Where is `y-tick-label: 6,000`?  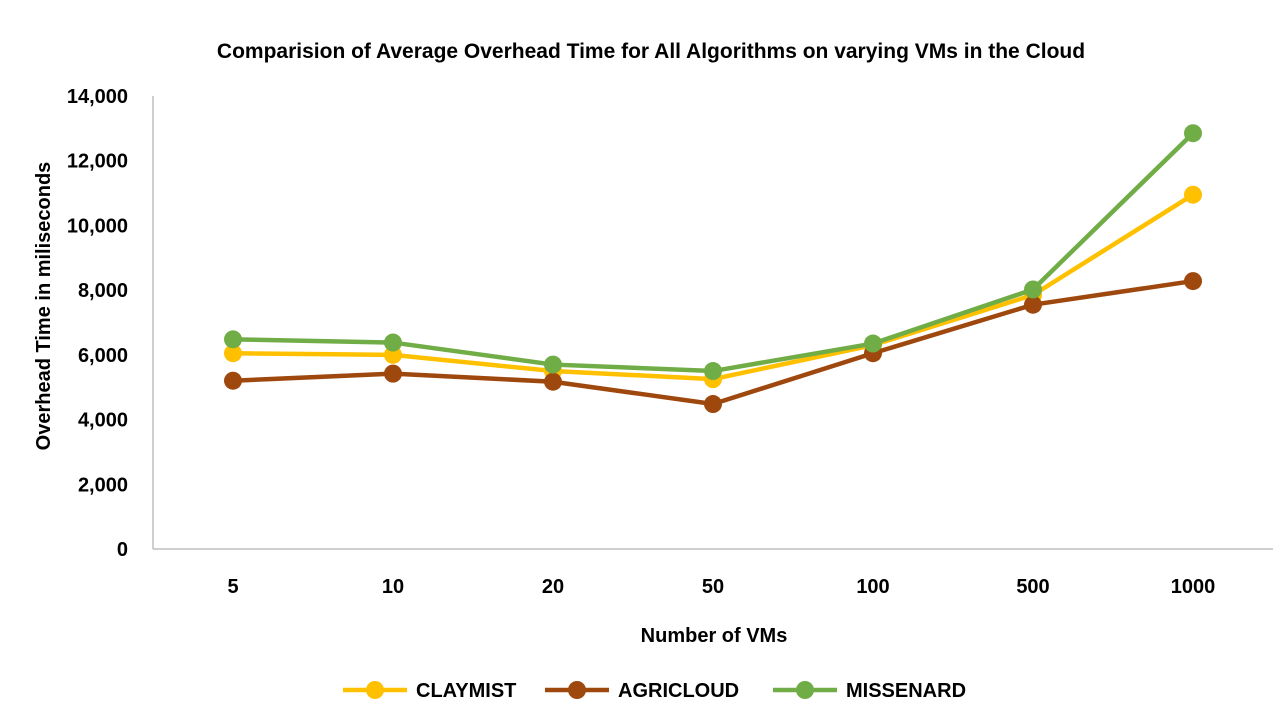
y-tick-label: 6,000 is located at coordinates (103, 356).